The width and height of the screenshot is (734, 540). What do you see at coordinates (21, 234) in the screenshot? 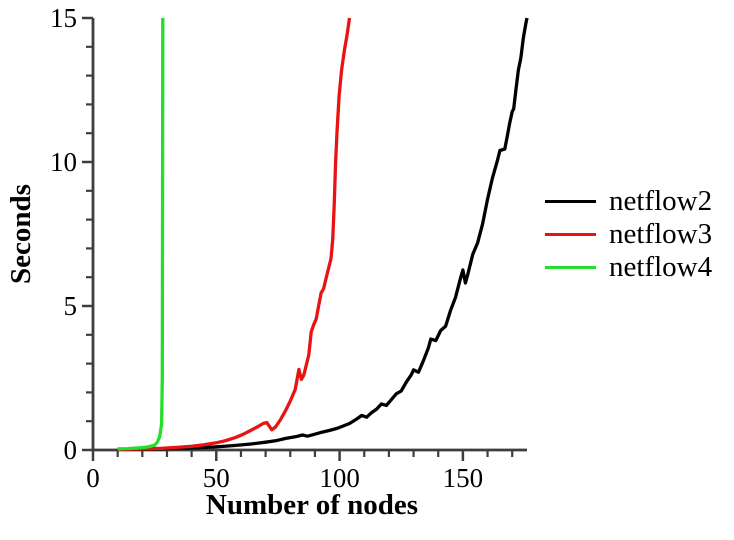
I see `y-axis-title: Seconds` at bounding box center [21, 234].